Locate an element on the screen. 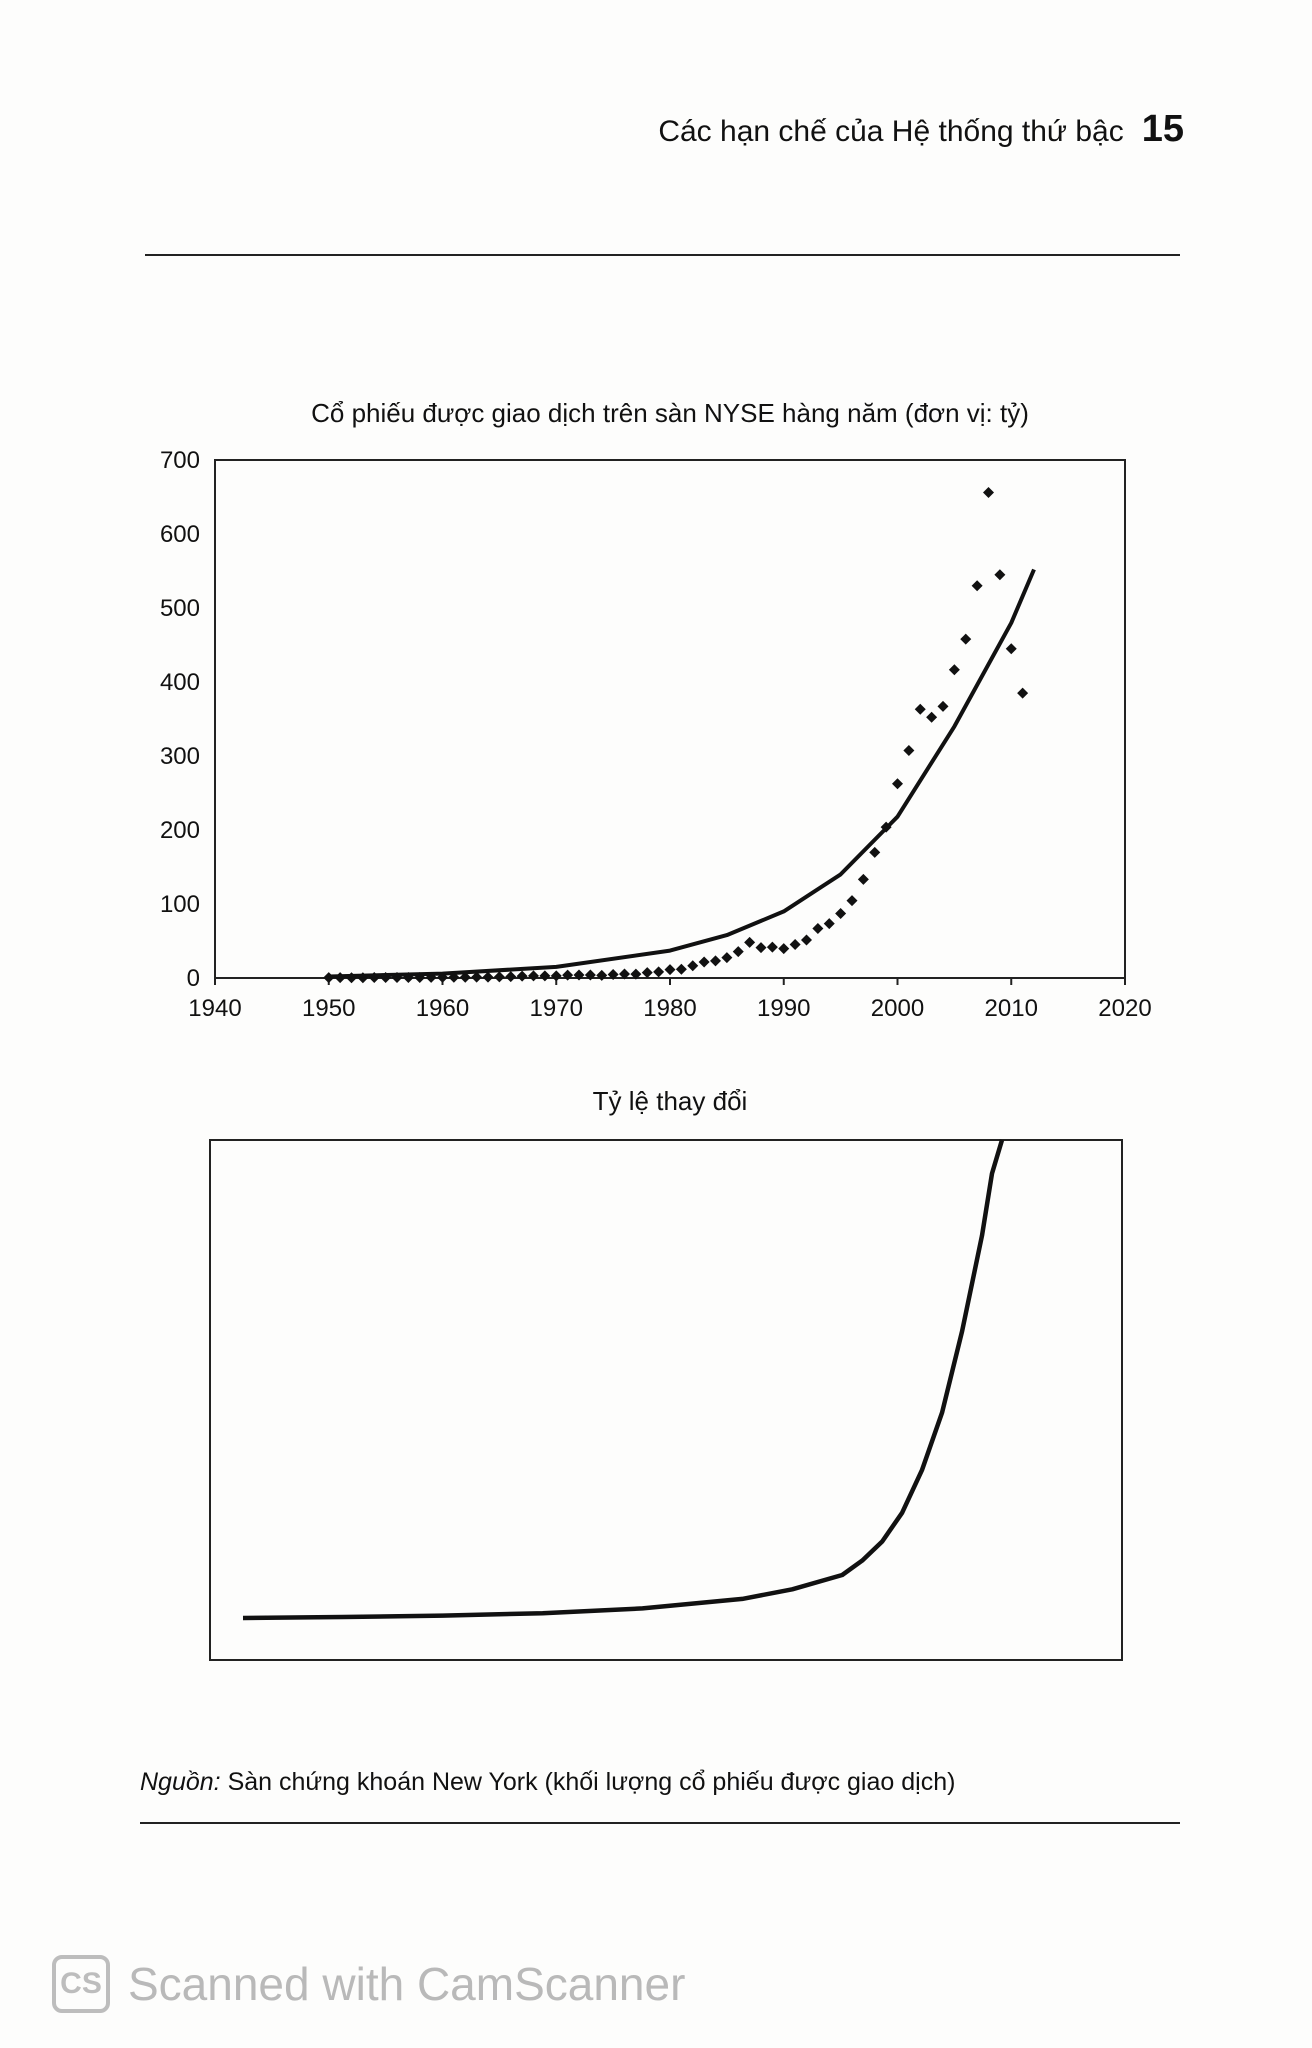 This screenshot has width=1312, height=2048. page-header: Các hạn chế của Hệ thống thứ bậc 15 is located at coordinates (921, 129).